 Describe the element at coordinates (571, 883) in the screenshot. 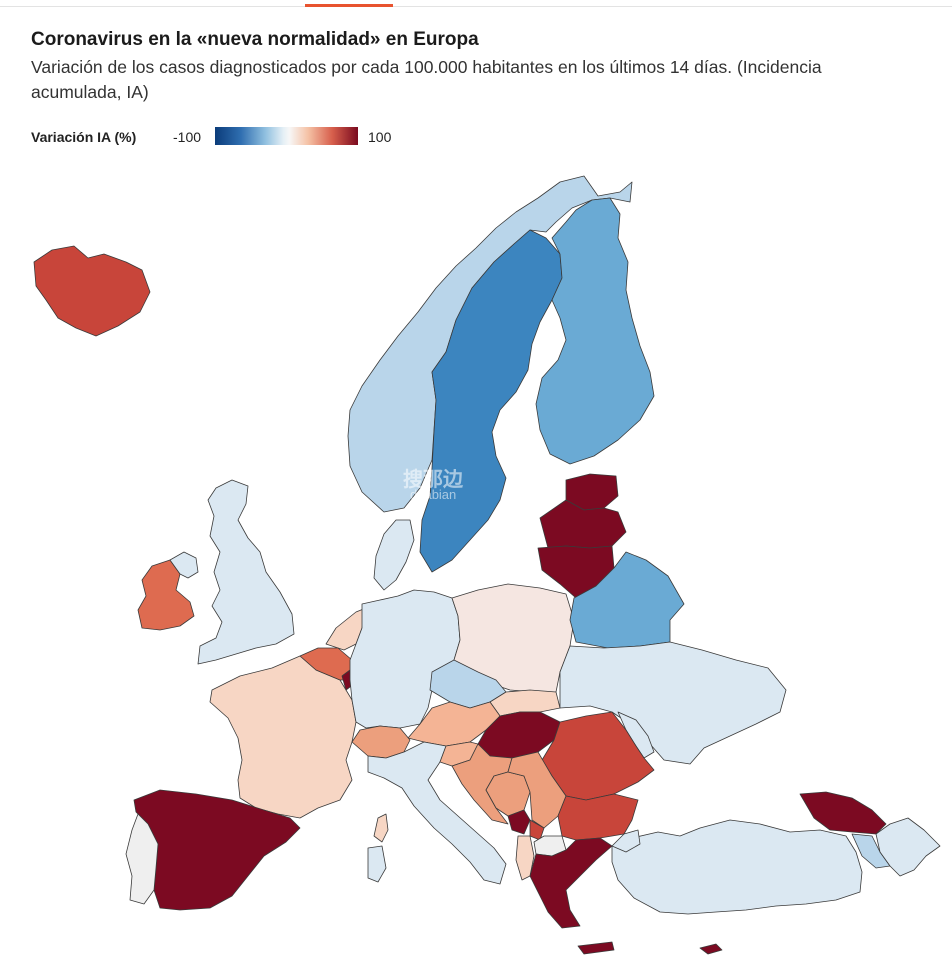

I see `country-greece` at that location.